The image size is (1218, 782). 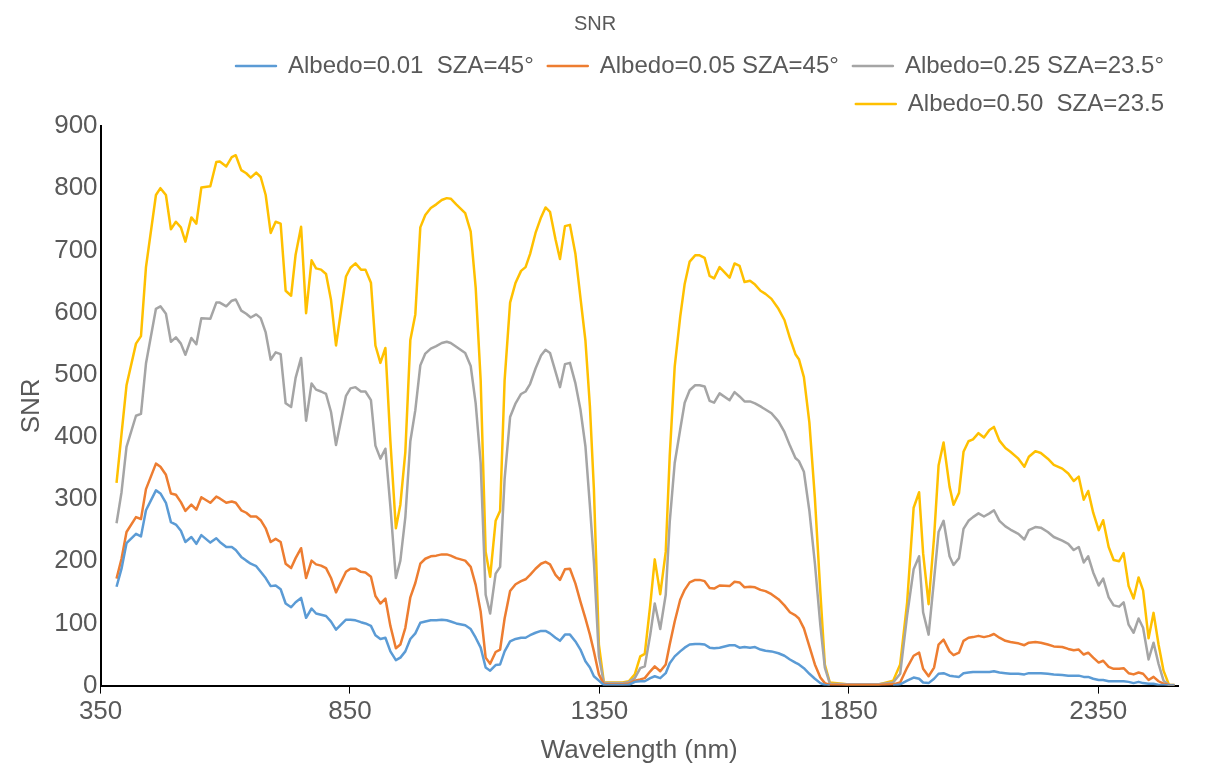 What do you see at coordinates (848, 710) in the screenshot?
I see `x-tick-label: 1850` at bounding box center [848, 710].